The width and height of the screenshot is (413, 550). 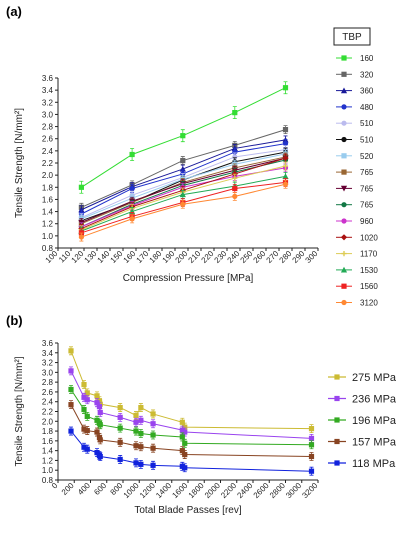 What do you see at coordinates (374, 378) in the screenshot?
I see `b-legend-label: 275 MPa` at bounding box center [374, 378].